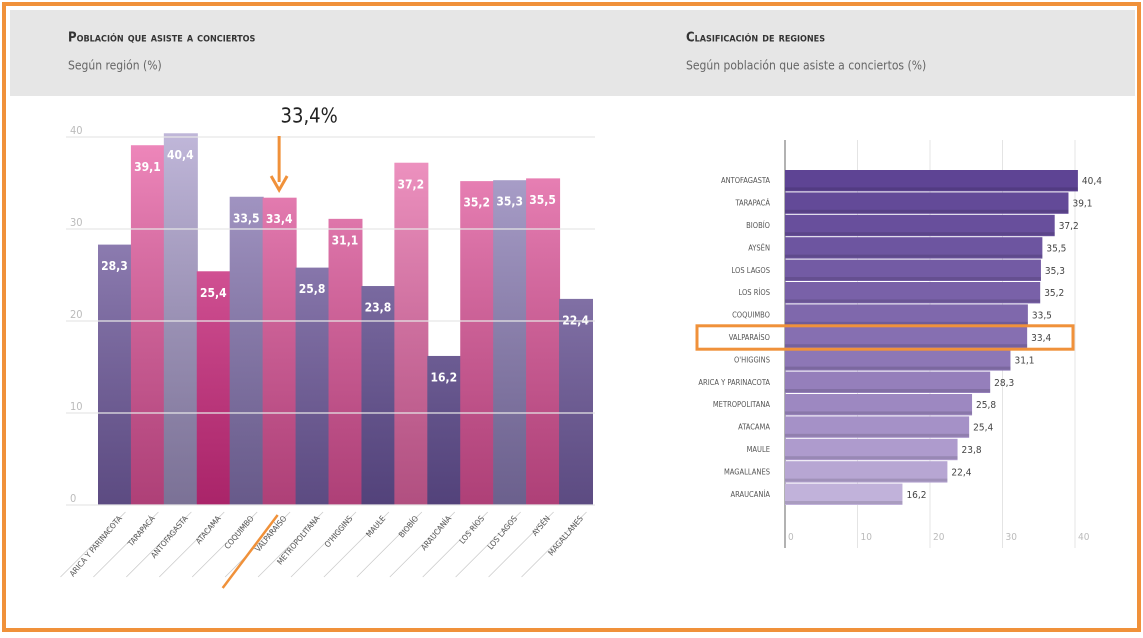 This screenshot has width=1143, height=638. I want to click on value-label: 31,1, so click(345, 240).